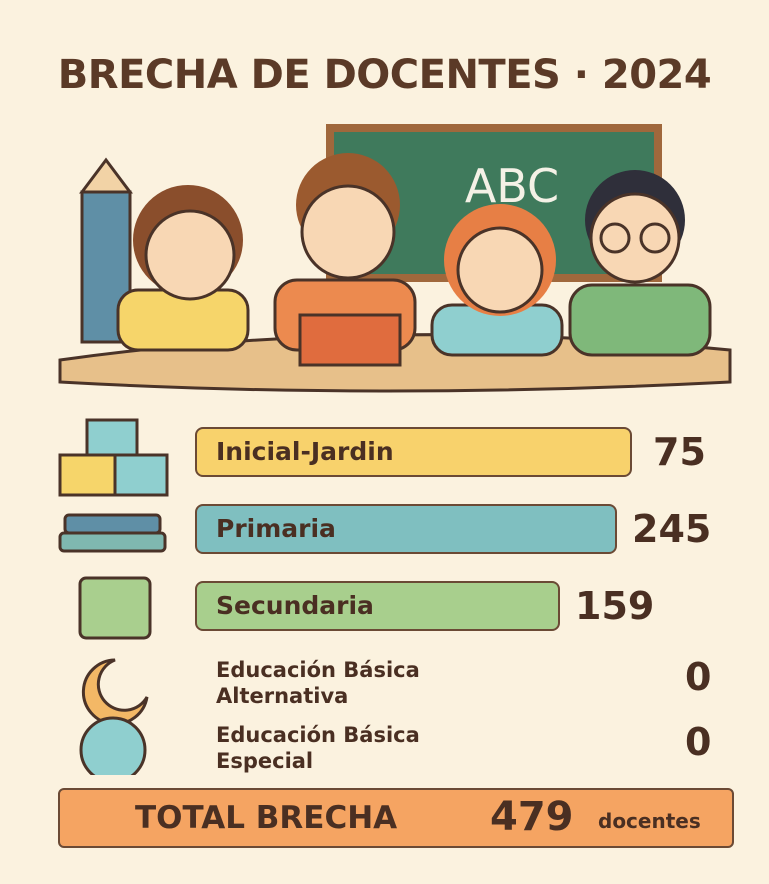  What do you see at coordinates (318, 748) in the screenshot?
I see `item-label: Educación Básica Especial` at bounding box center [318, 748].